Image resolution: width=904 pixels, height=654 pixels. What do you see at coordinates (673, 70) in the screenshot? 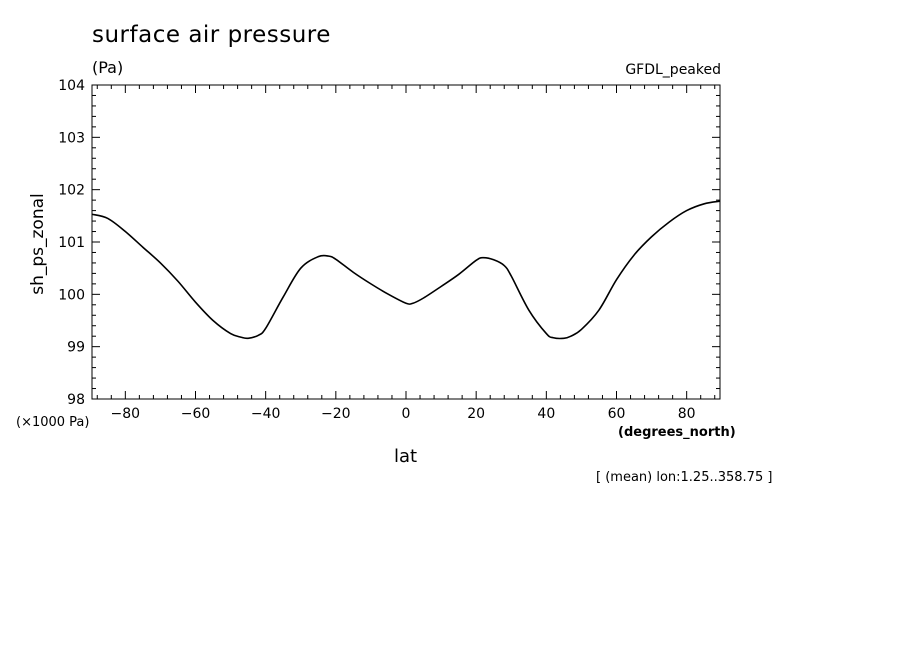
I see `model-name-label: GFDL_peaked` at bounding box center [673, 70].